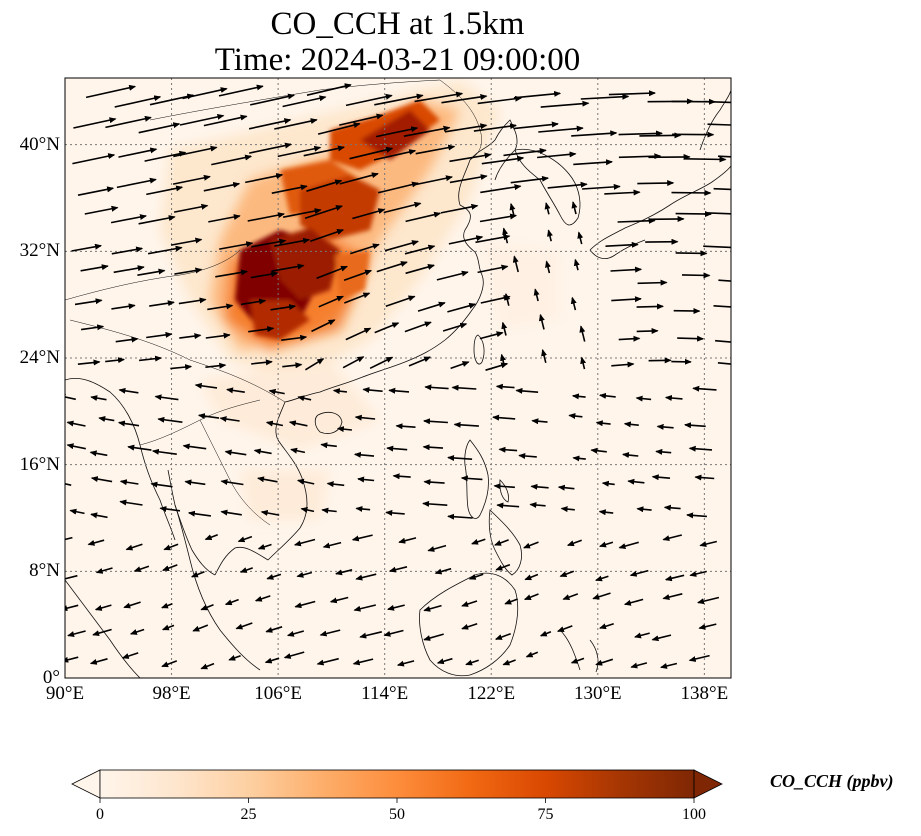  What do you see at coordinates (545, 814) in the screenshot?
I see `colorbar-tick-label: 75` at bounding box center [545, 814].